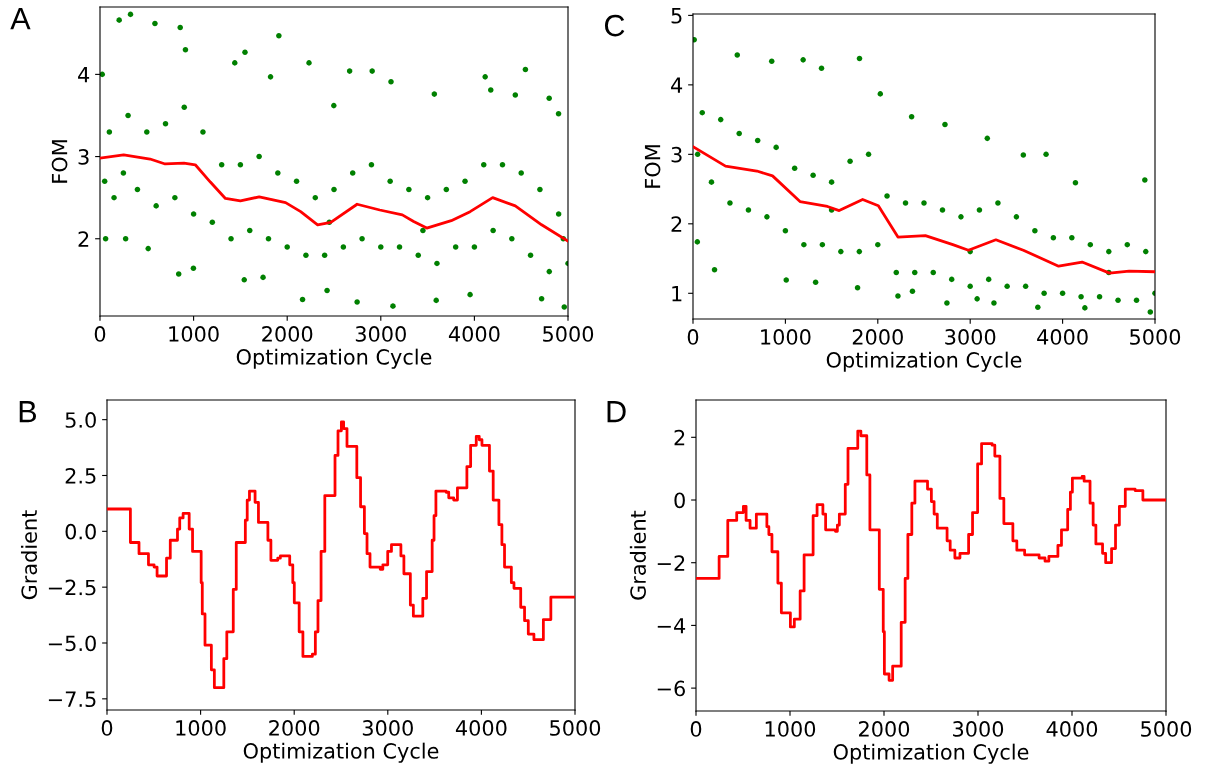  What do you see at coordinates (72, 699) in the screenshot?
I see `y-tick-label: −7.5` at bounding box center [72, 699].